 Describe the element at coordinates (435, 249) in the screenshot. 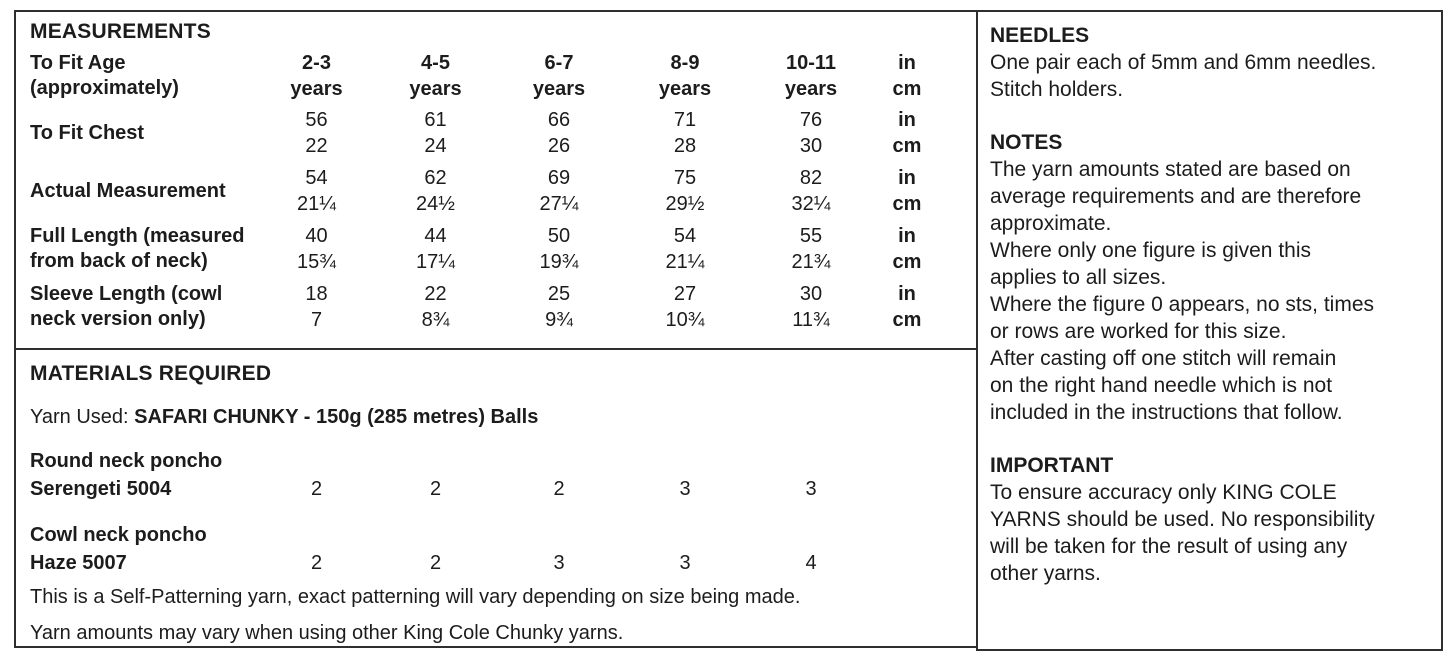

I see `measurement-value: 44 17¼` at that location.